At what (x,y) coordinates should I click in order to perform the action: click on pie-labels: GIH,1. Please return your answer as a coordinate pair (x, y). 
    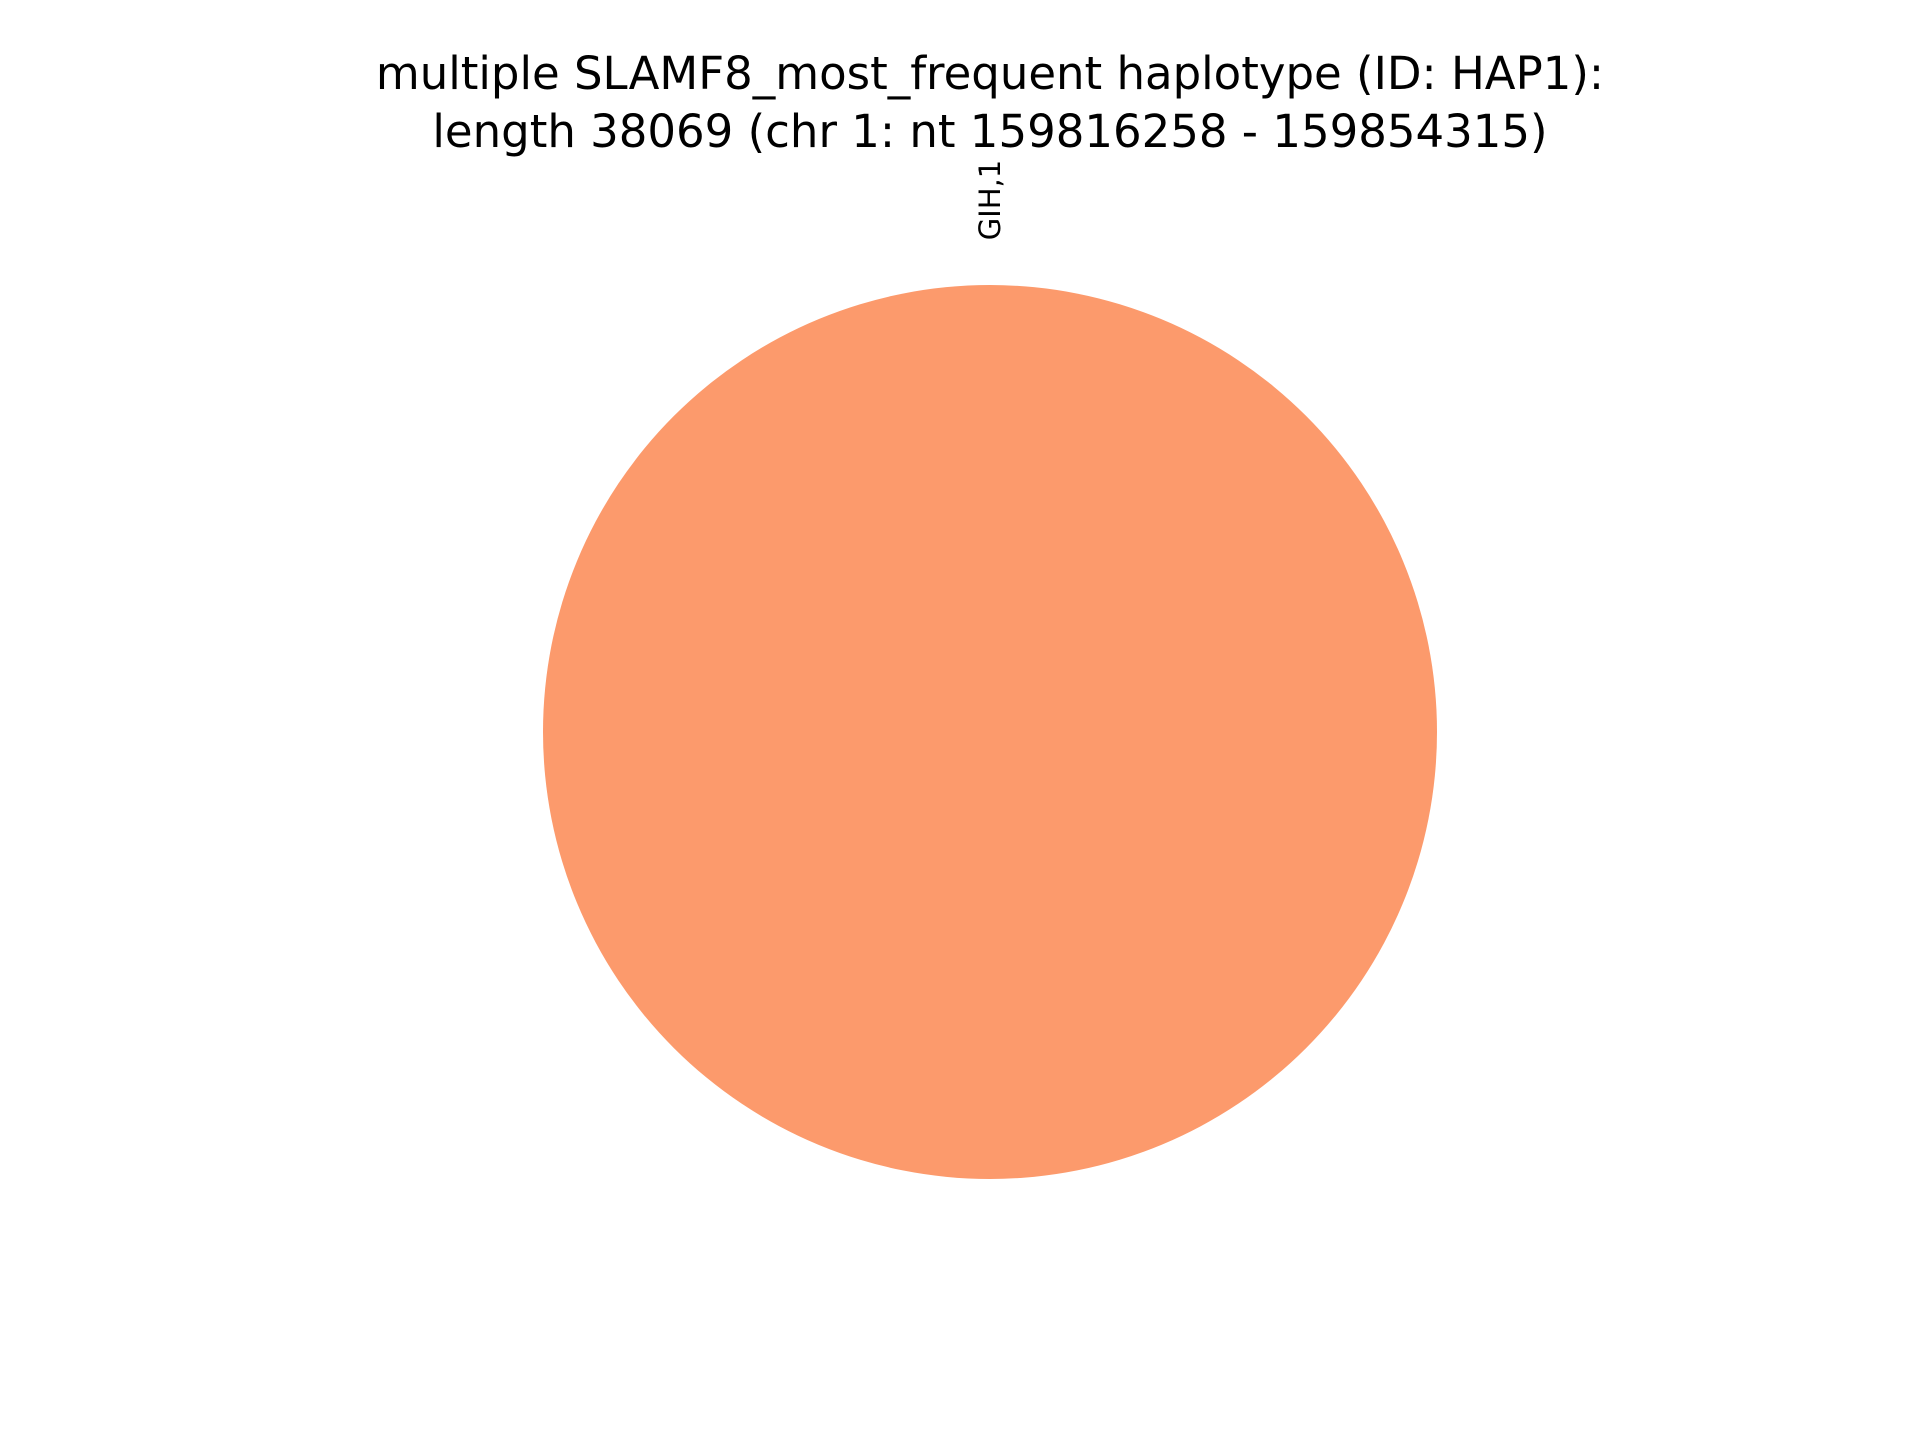
    Looking at the image, I should click on (990, 200).